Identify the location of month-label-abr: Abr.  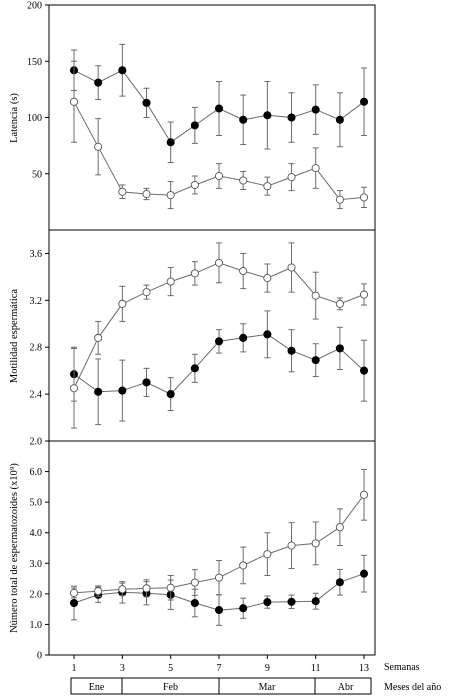
(346, 687).